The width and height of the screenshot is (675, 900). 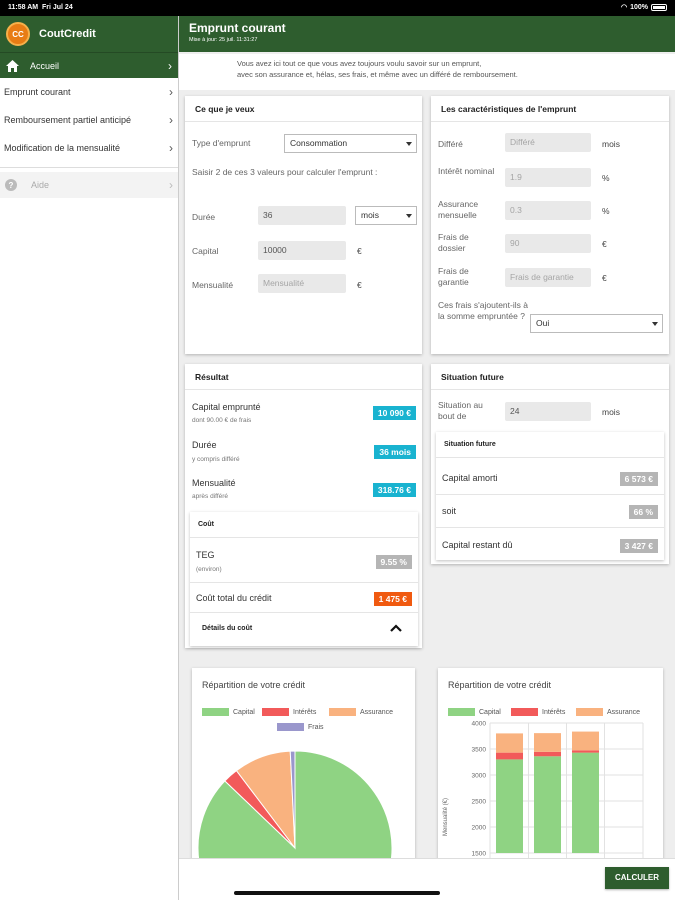 What do you see at coordinates (89, 165) in the screenshot?
I see `sidebar-divider` at bounding box center [89, 165].